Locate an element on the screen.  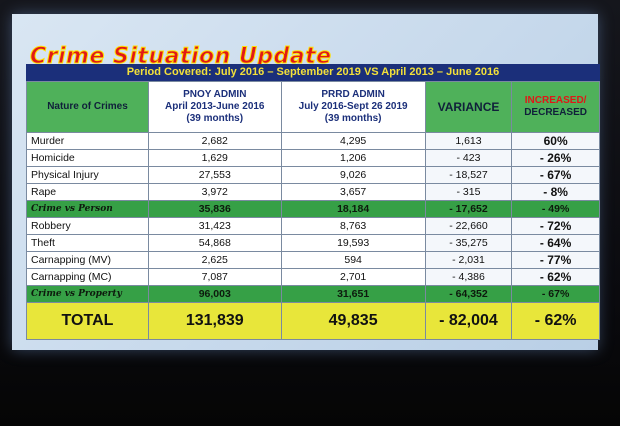
label-cell: Carnapping (MC) is located at coordinates (87, 277).